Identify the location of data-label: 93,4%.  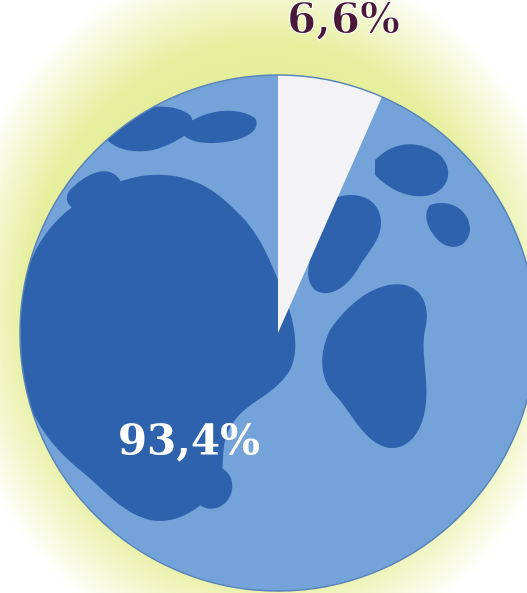
(189, 439).